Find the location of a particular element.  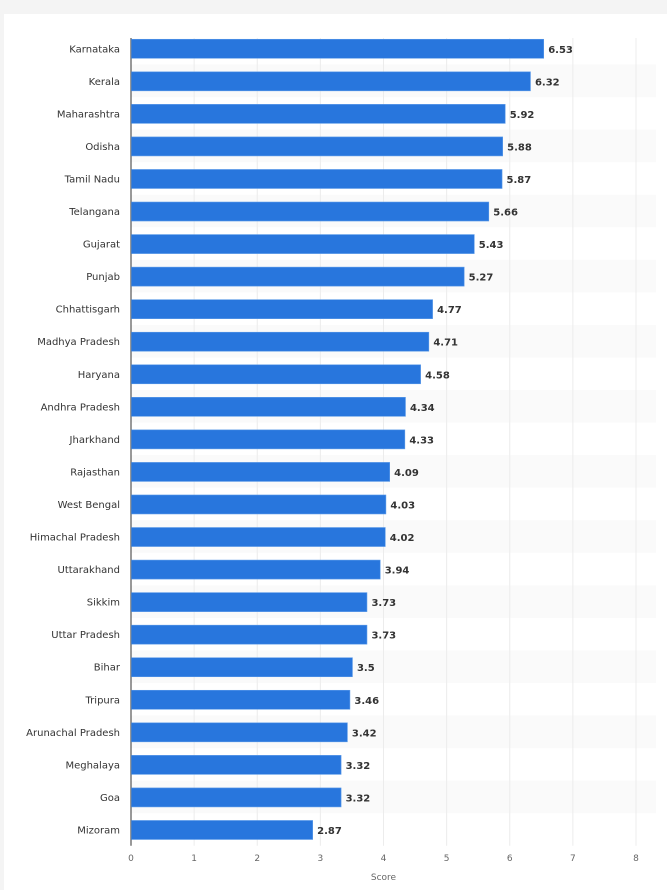

category-label: Odisha is located at coordinates (102, 147).